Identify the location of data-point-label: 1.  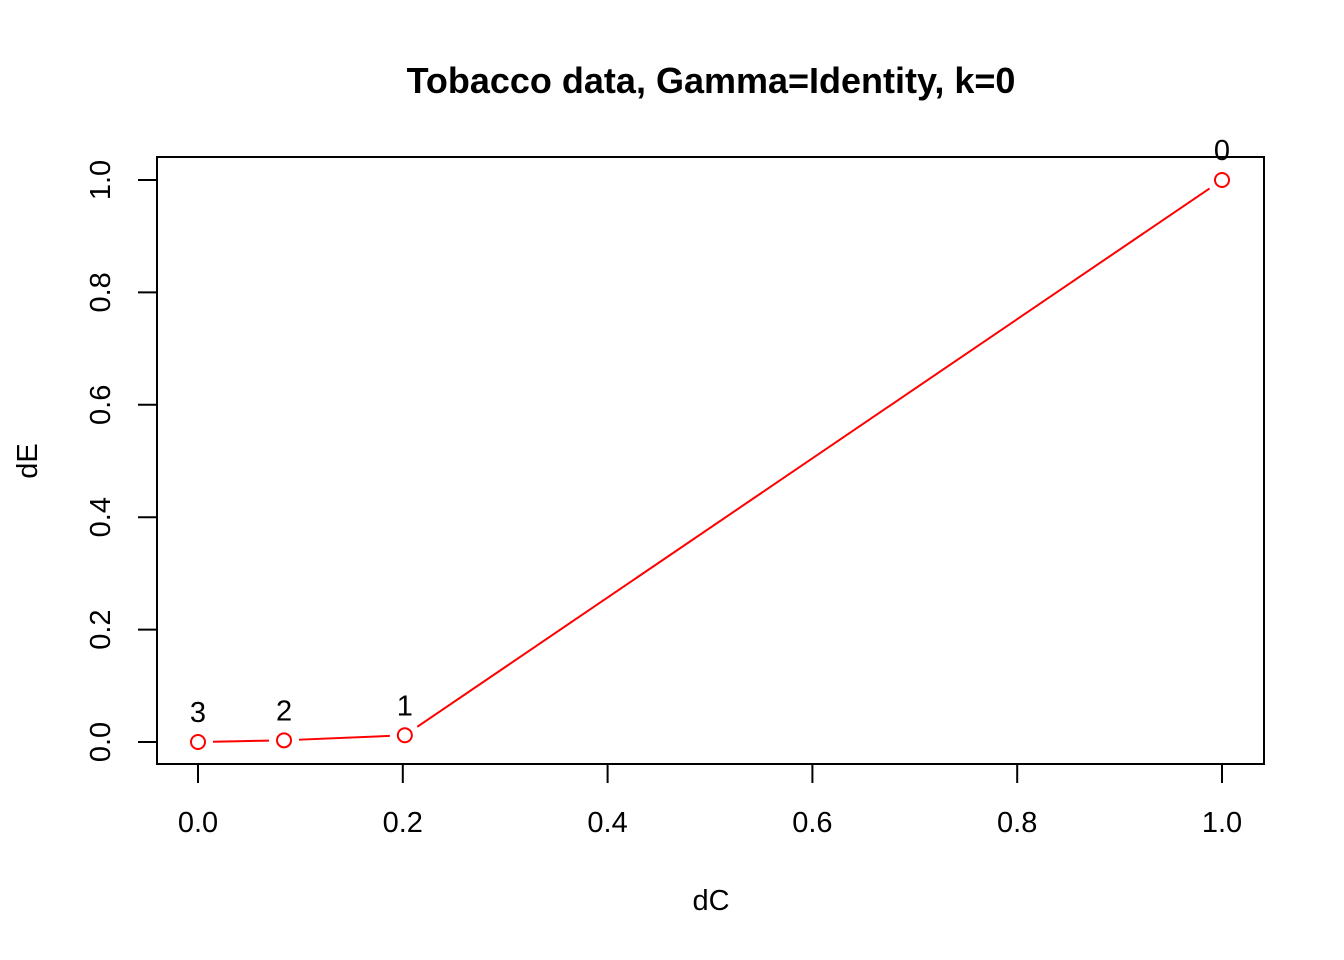
(405, 706).